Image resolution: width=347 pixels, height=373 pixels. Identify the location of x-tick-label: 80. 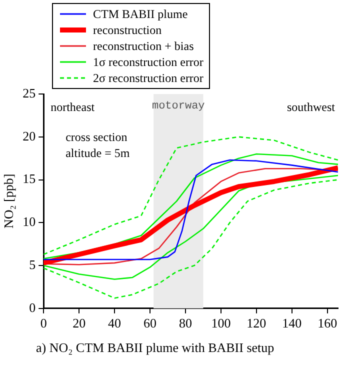
(185, 323).